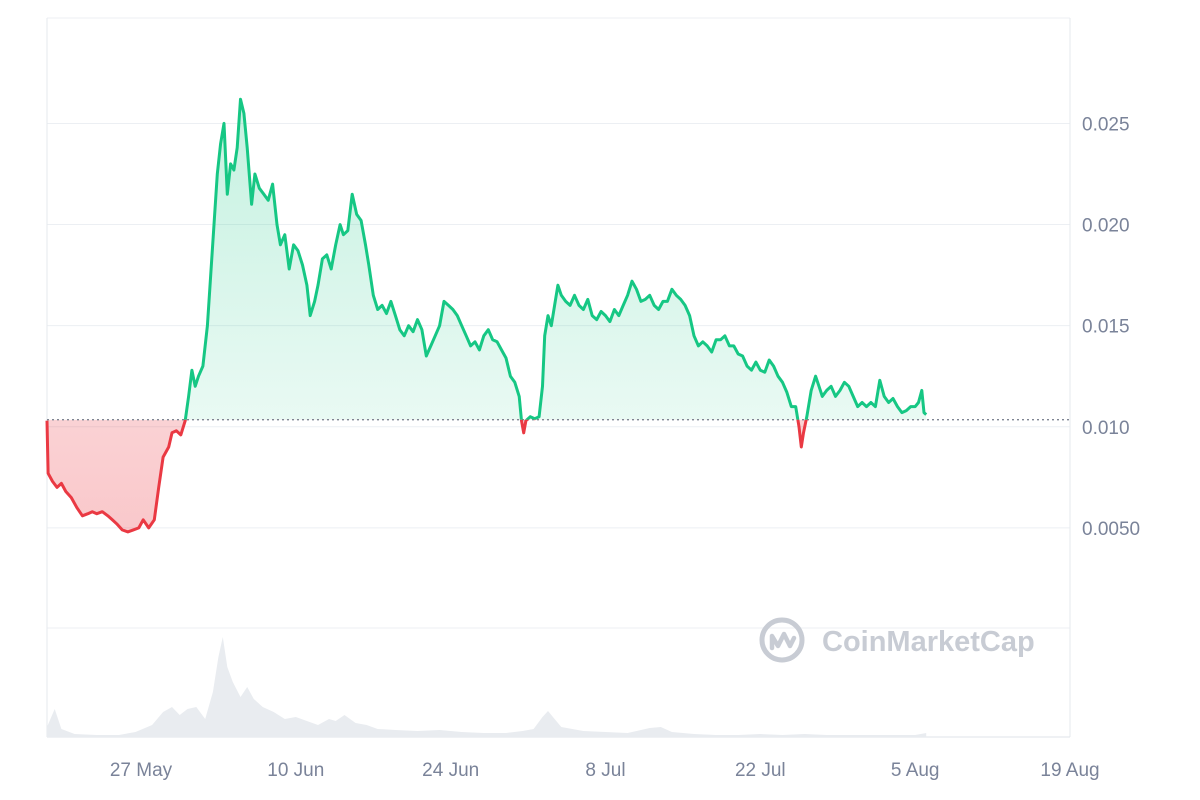 This screenshot has width=1200, height=800. I want to click on x-tick-label: 8 Jul, so click(605, 770).